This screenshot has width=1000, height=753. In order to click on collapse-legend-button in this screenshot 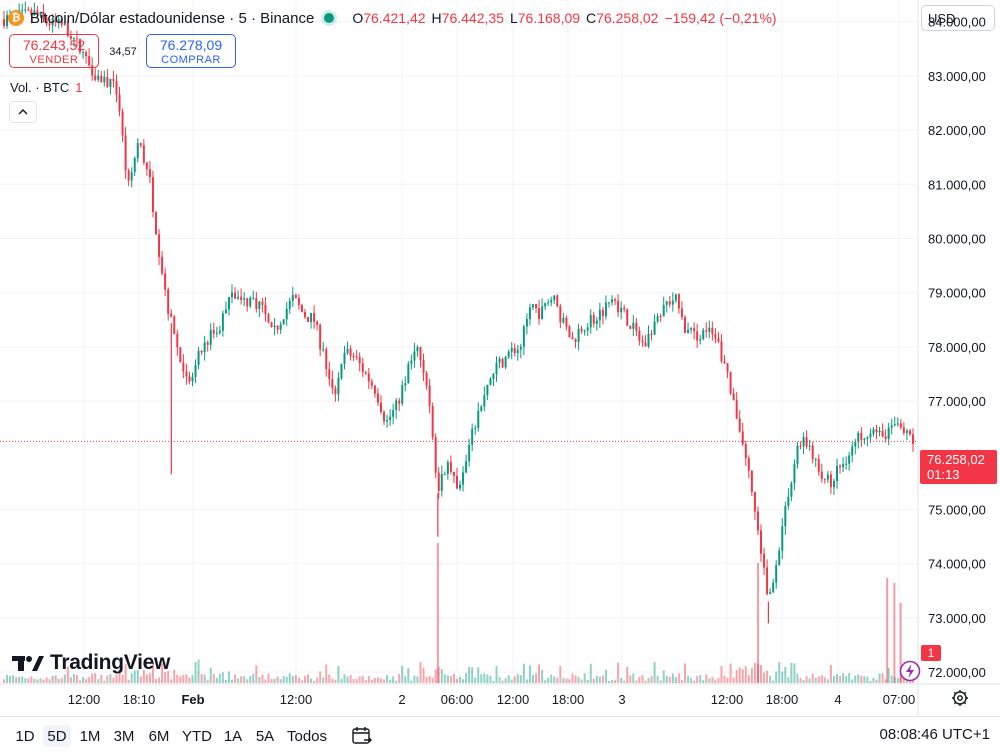, I will do `click(23, 112)`.